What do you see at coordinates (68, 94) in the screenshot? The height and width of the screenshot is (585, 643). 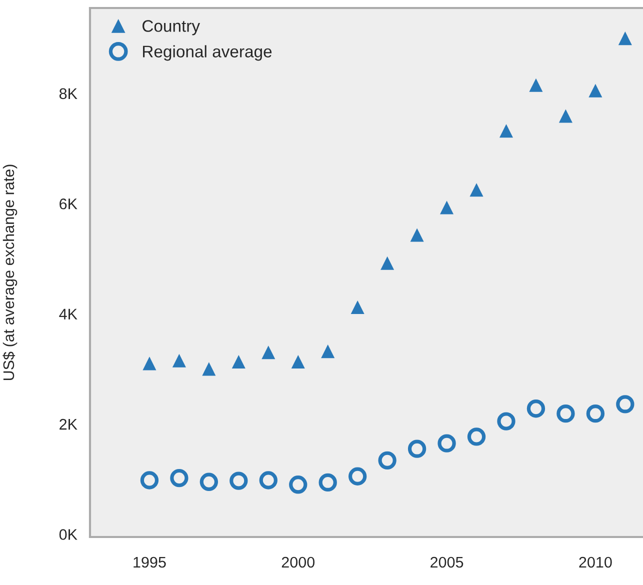 I see `y-tick-label: 8K` at bounding box center [68, 94].